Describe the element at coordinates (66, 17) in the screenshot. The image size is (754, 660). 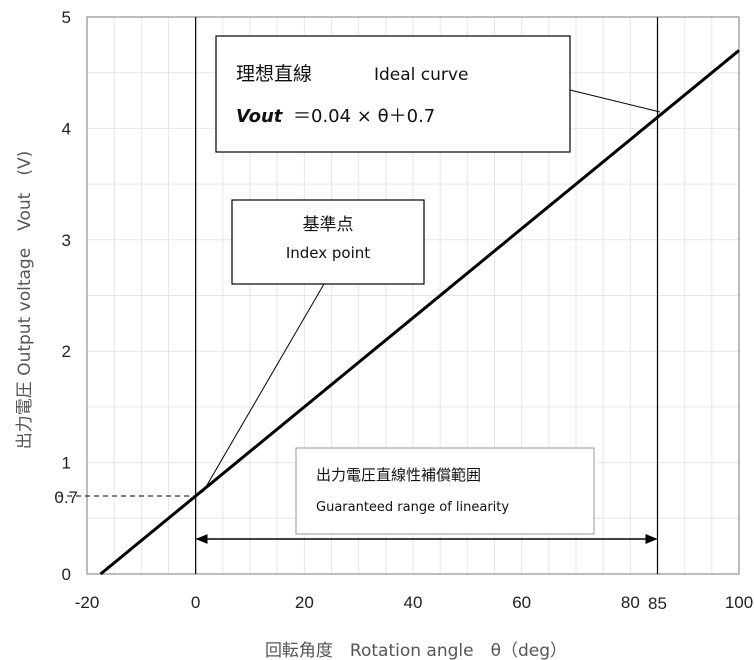
I see `y-tick-label: 5` at that location.